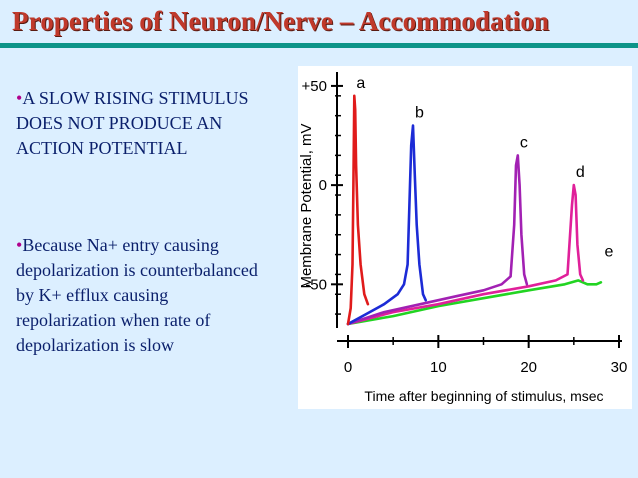 The height and width of the screenshot is (478, 638). What do you see at coordinates (306, 205) in the screenshot?
I see `y-axis-label: Membrane Potential, mV` at bounding box center [306, 205].